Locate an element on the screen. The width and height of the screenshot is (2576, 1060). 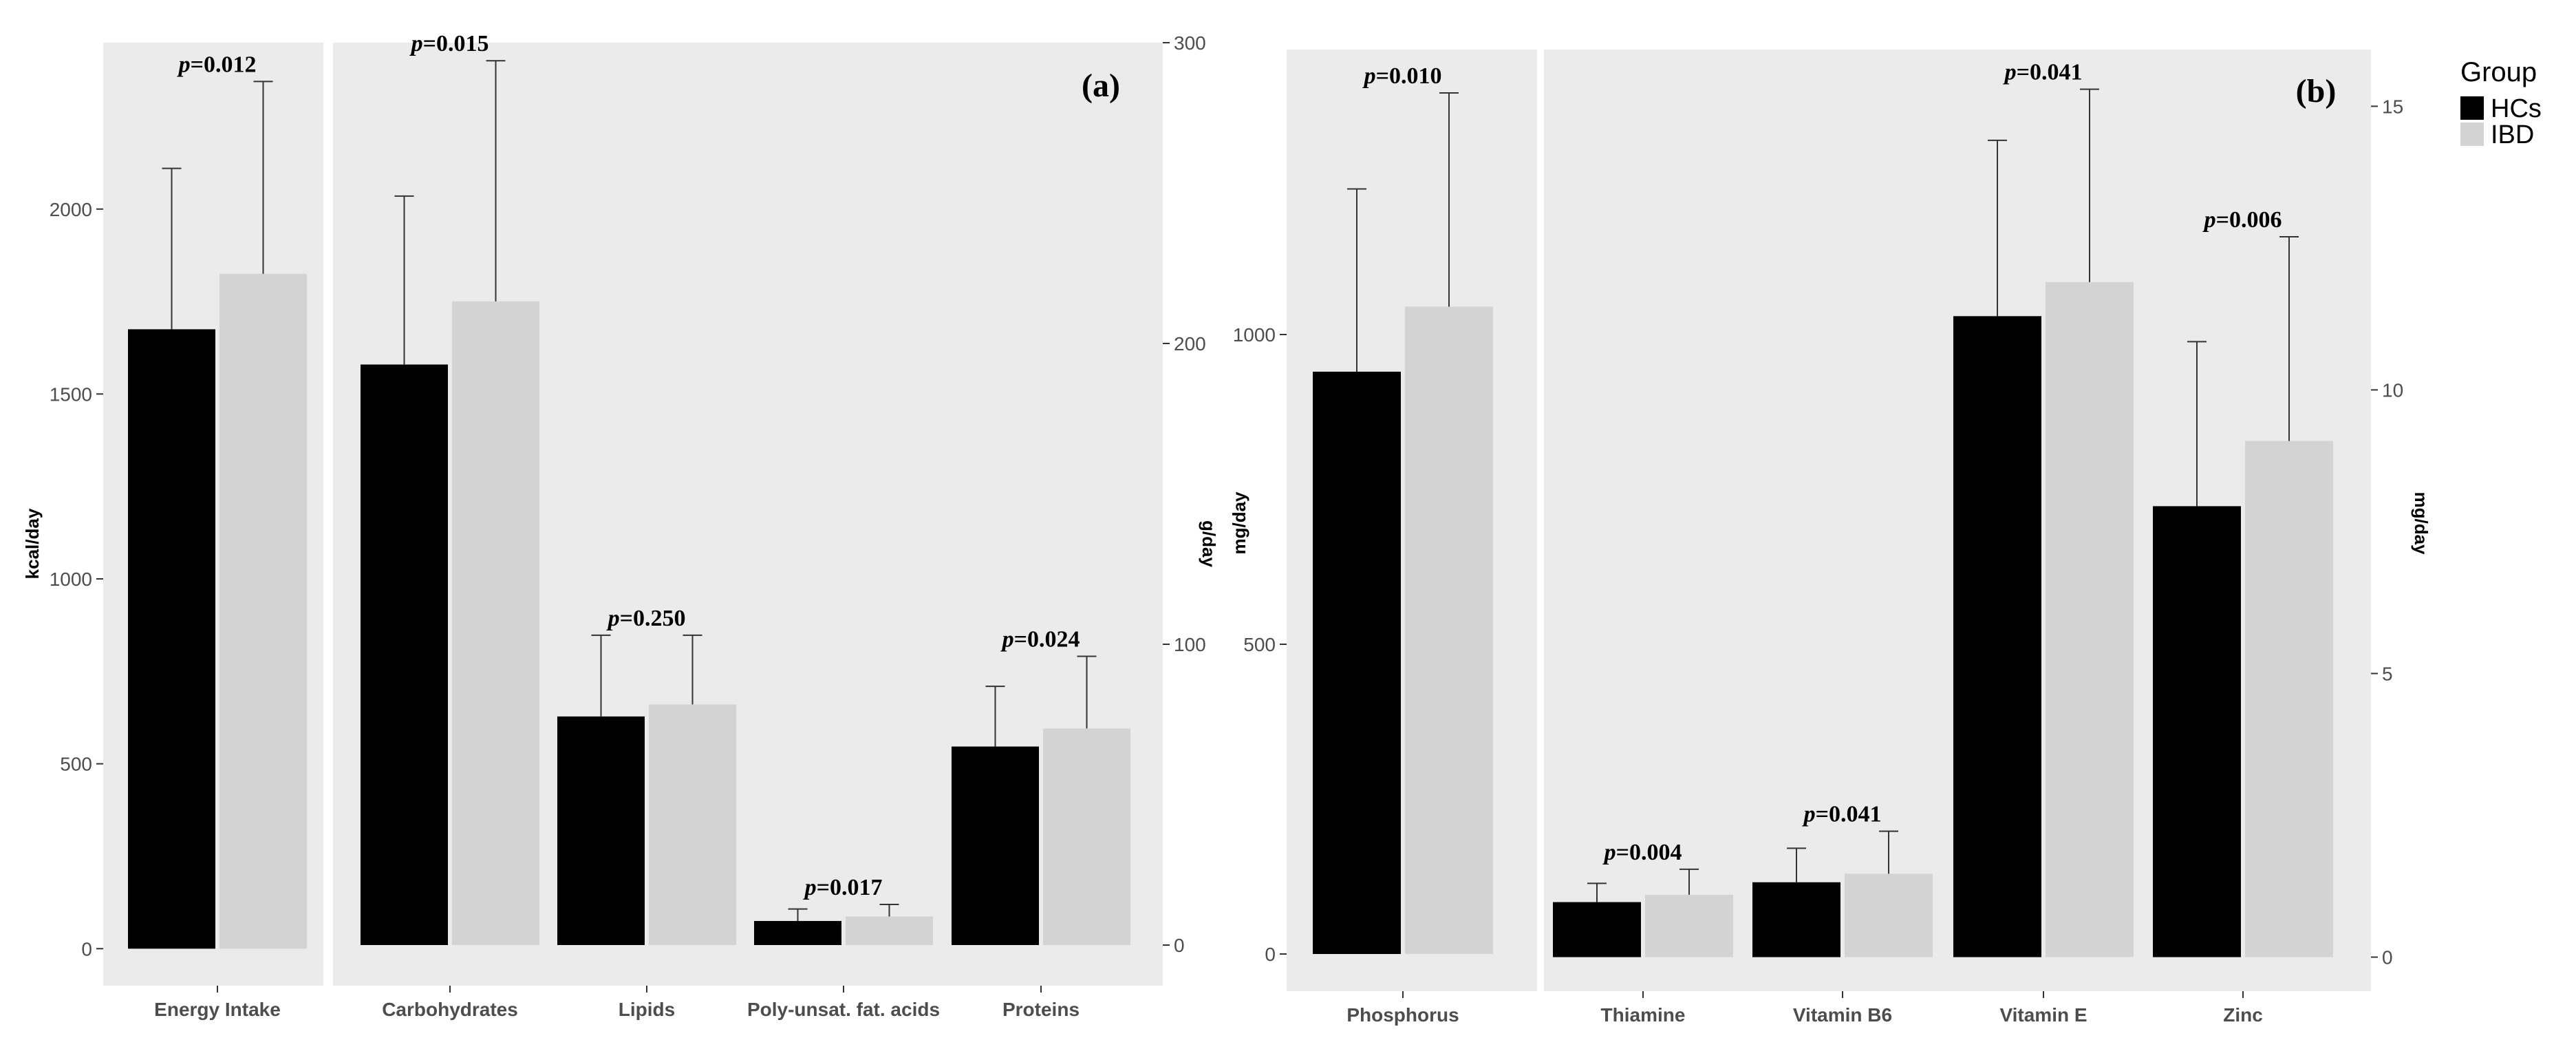
category-label: Vitamin E is located at coordinates (2043, 1015).